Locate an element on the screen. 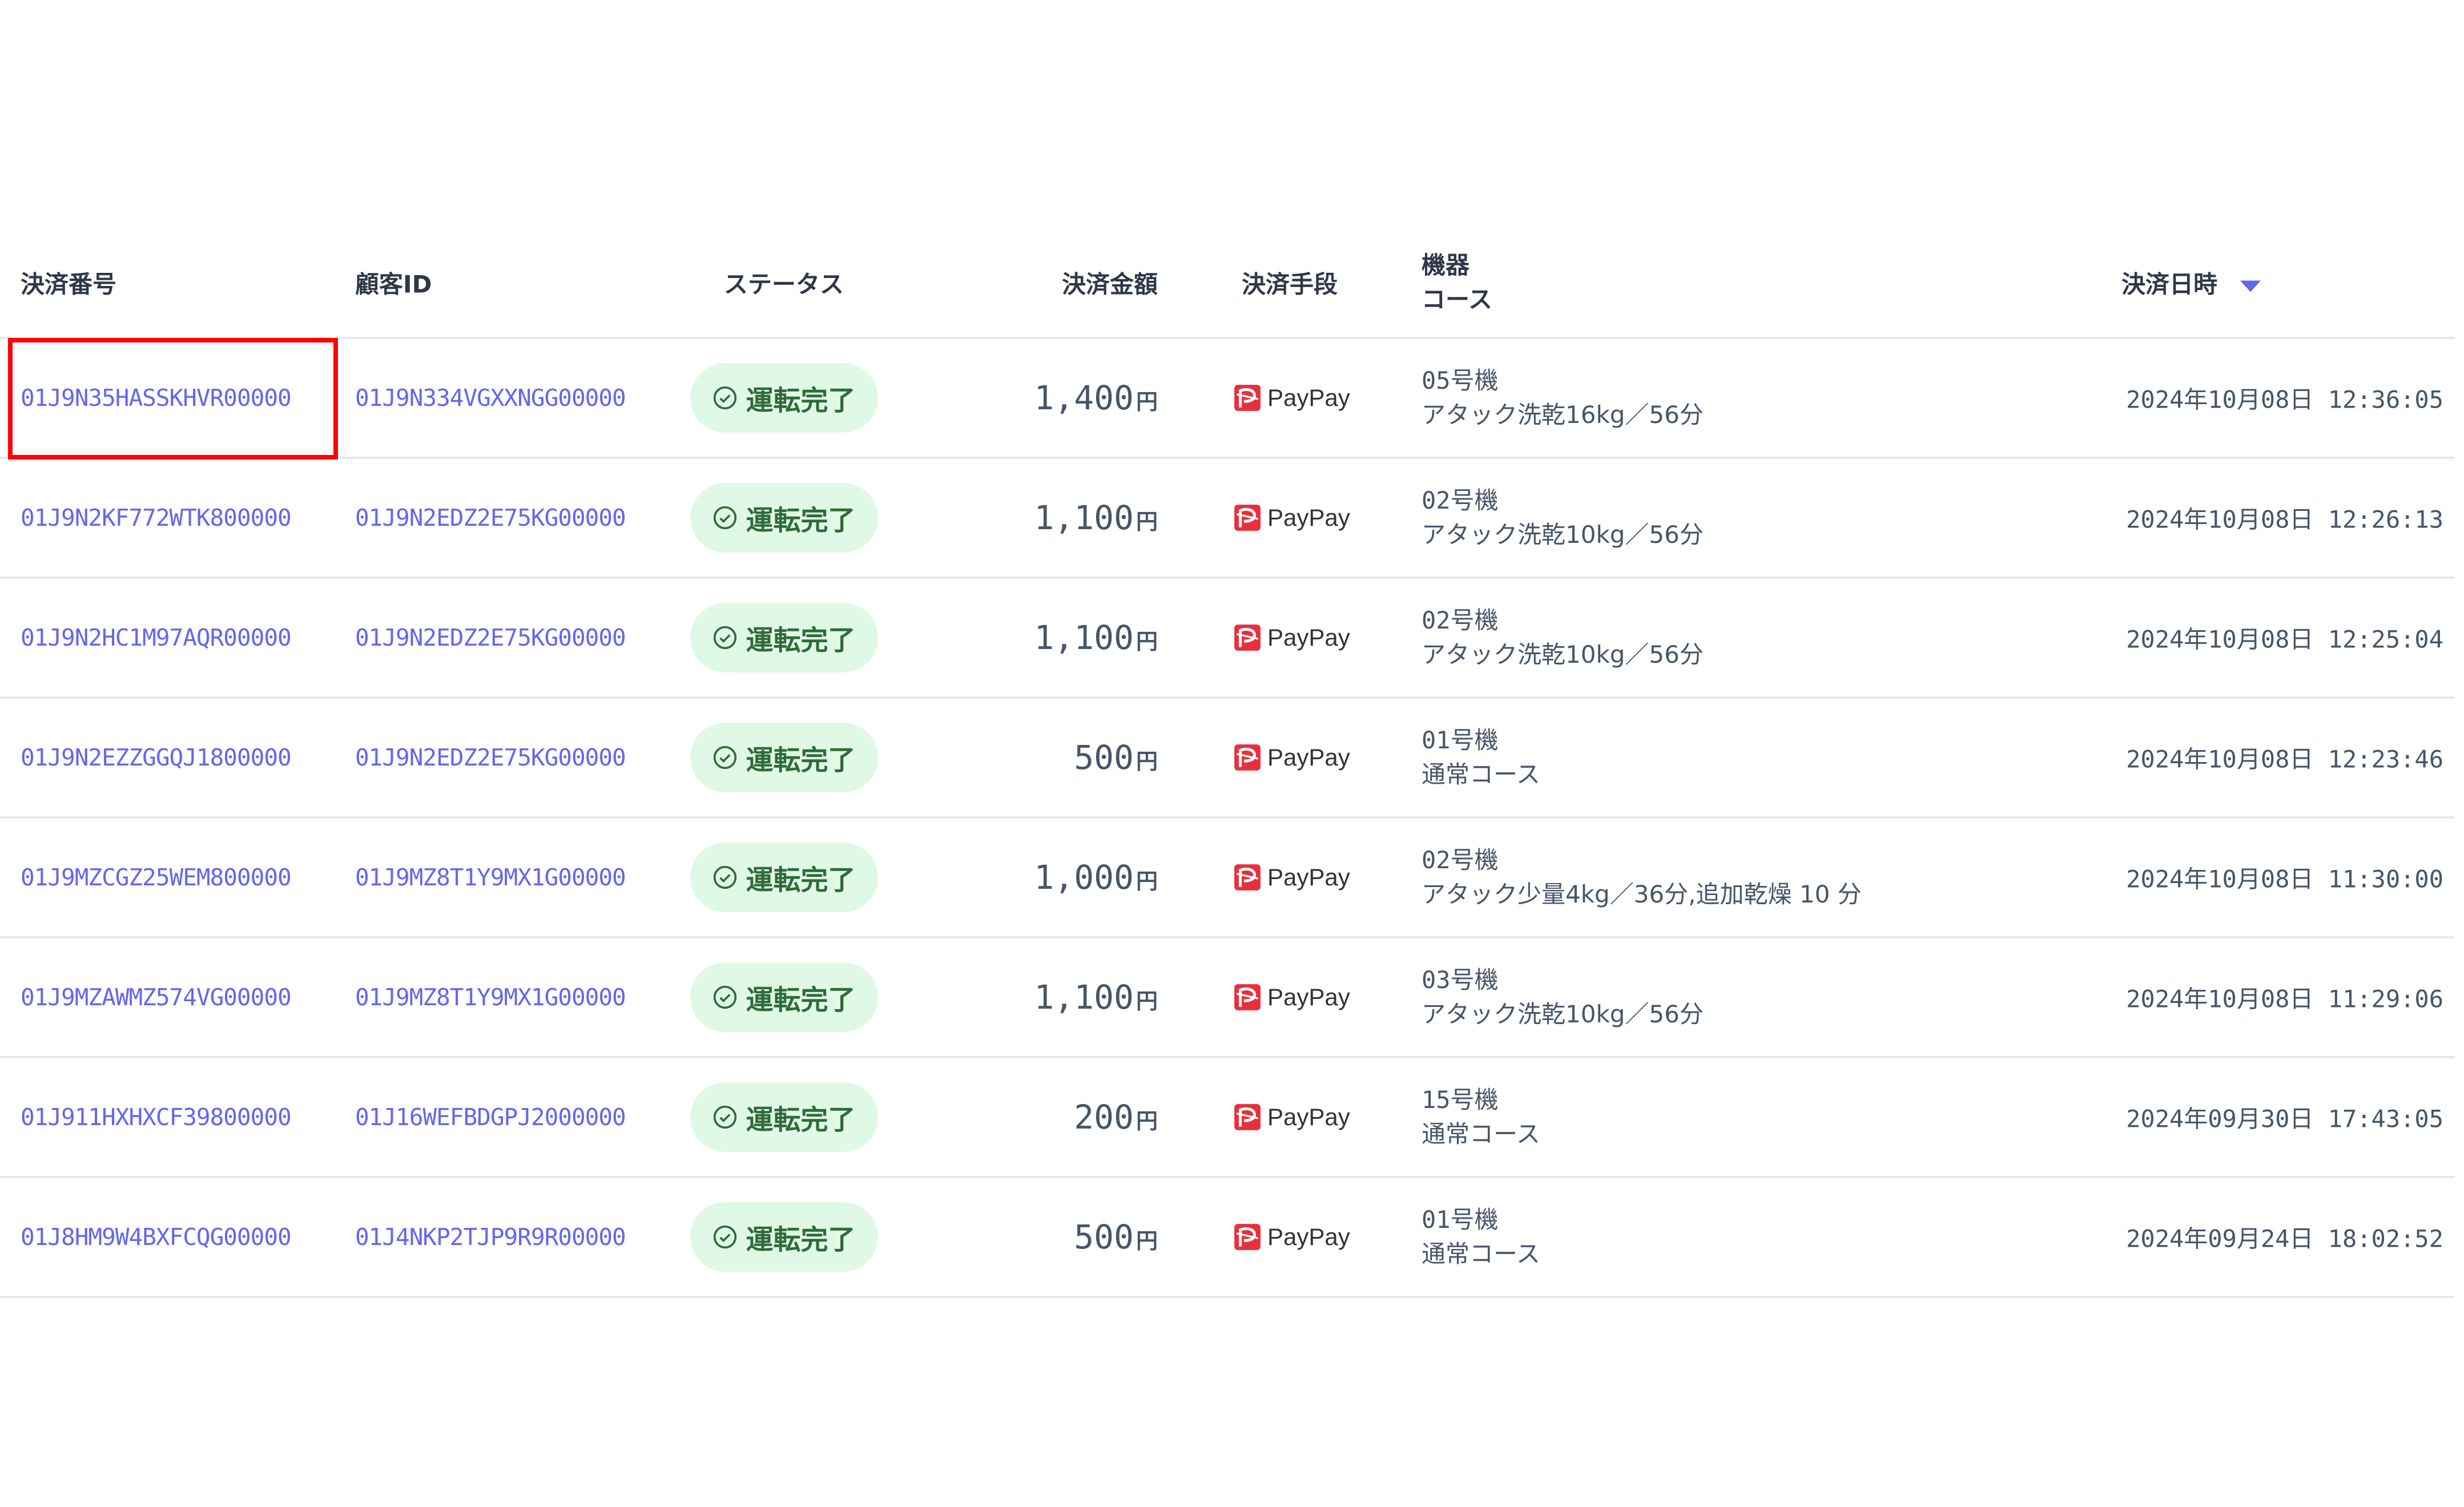 The height and width of the screenshot is (1507, 2464). amount: 1,000 円 is located at coordinates (1096, 877).